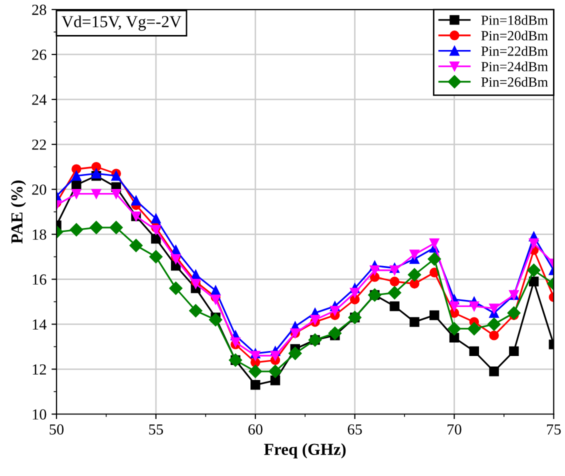  Describe the element at coordinates (39, 324) in the screenshot. I see `y-tick-label: 14` at that location.